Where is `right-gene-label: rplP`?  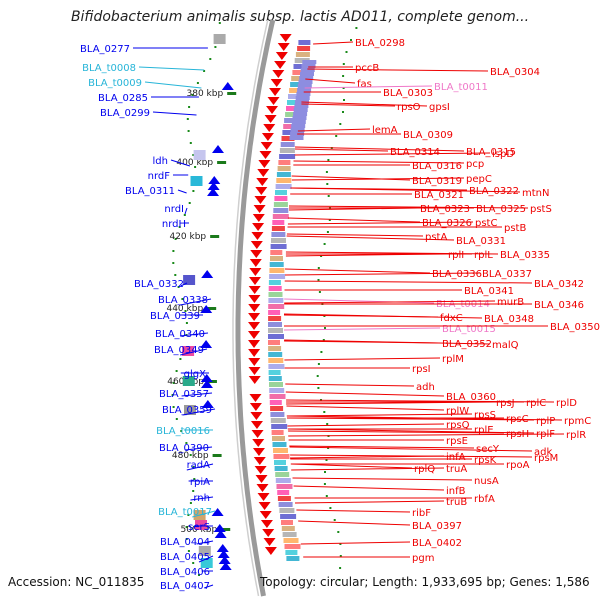 right-gene-label: rplP is located at coordinates (545, 421).